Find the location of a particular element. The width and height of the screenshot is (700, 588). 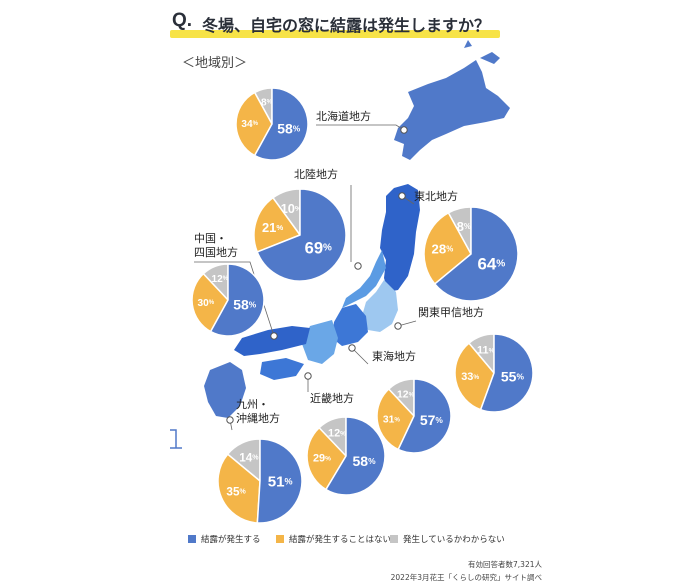

region-label-7: 九州・ 沖縄地方 is located at coordinates (258, 411).